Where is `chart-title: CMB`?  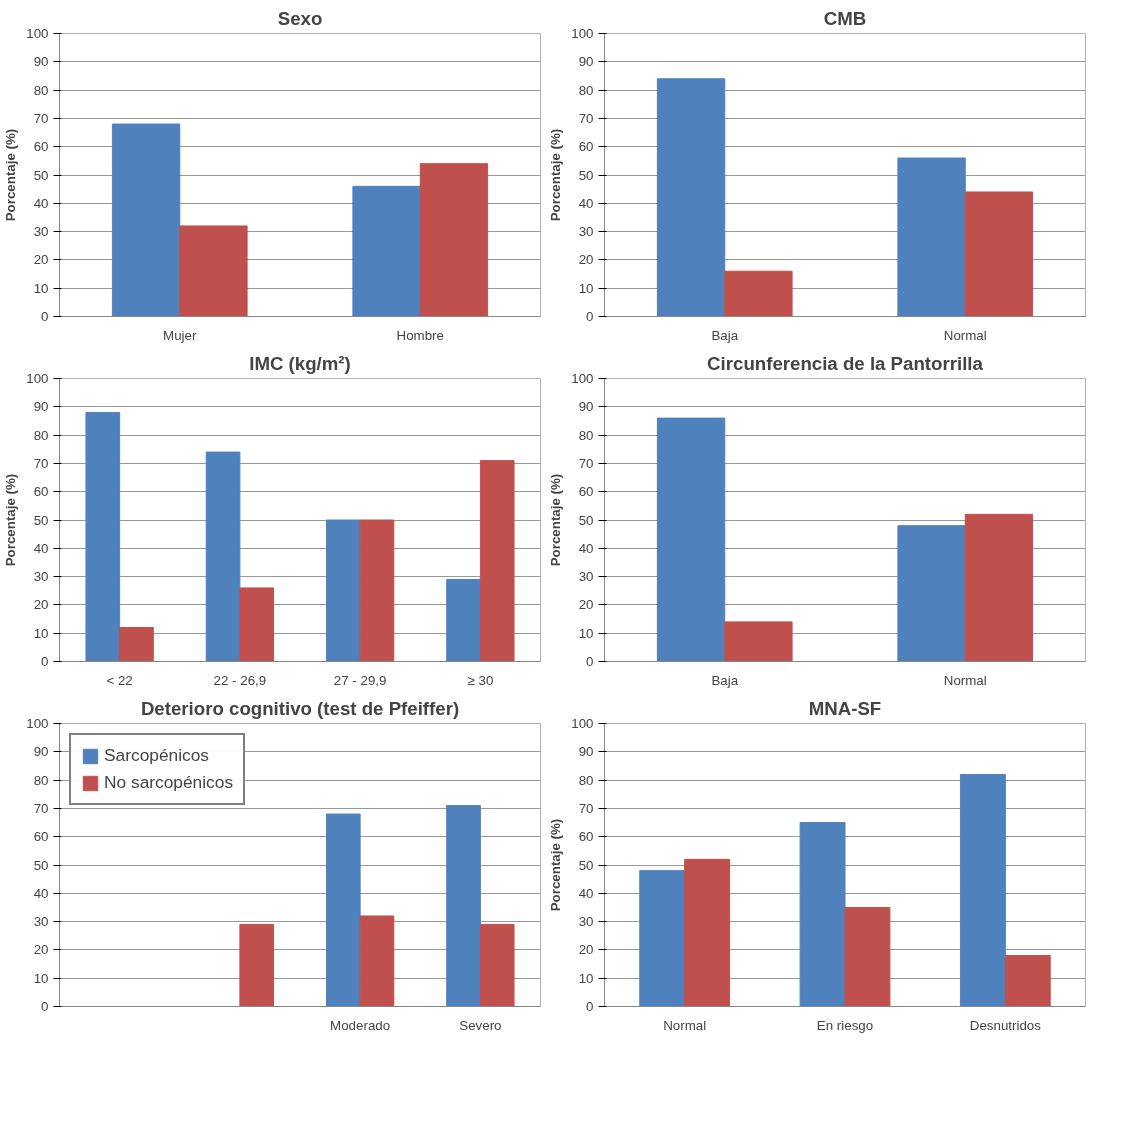
chart-title: CMB is located at coordinates (845, 18).